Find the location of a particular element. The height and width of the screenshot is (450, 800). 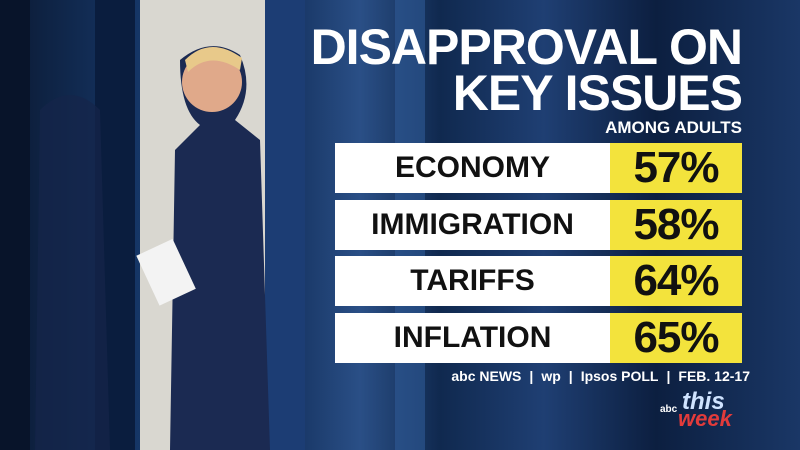

issue-label: IMMIGRATION is located at coordinates (472, 224).